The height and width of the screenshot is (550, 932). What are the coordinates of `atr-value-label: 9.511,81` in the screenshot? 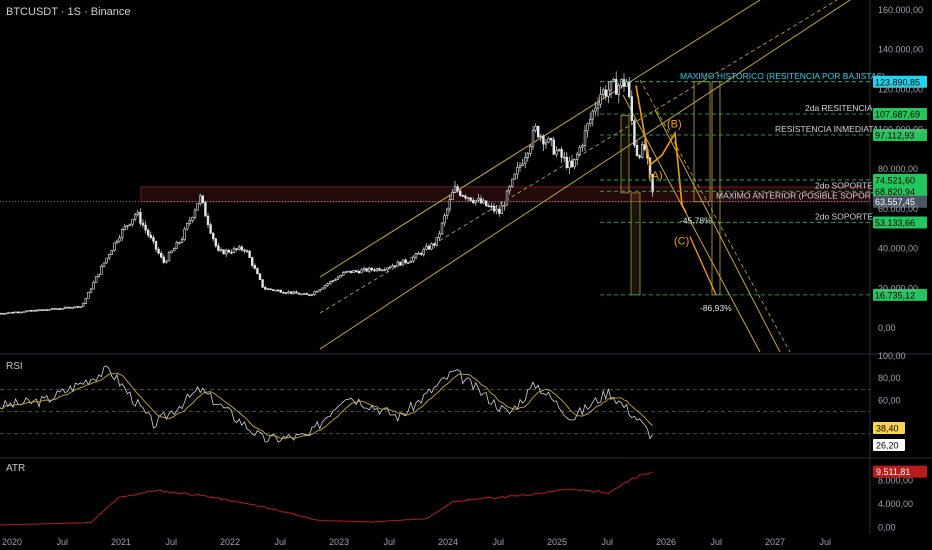 It's located at (893, 472).